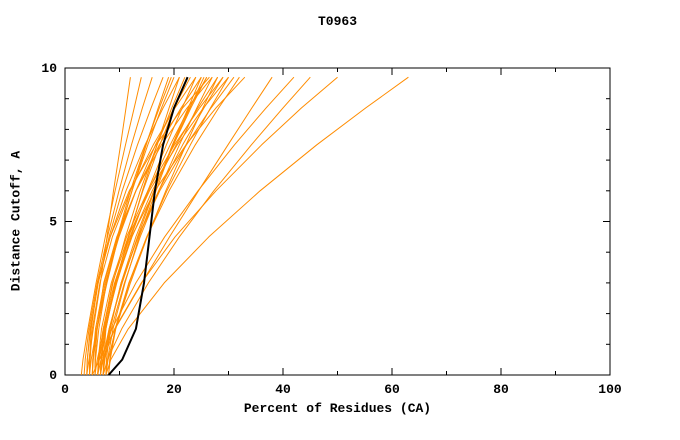 The height and width of the screenshot is (440, 680). I want to click on highlighted-model-curve, so click(148, 226).